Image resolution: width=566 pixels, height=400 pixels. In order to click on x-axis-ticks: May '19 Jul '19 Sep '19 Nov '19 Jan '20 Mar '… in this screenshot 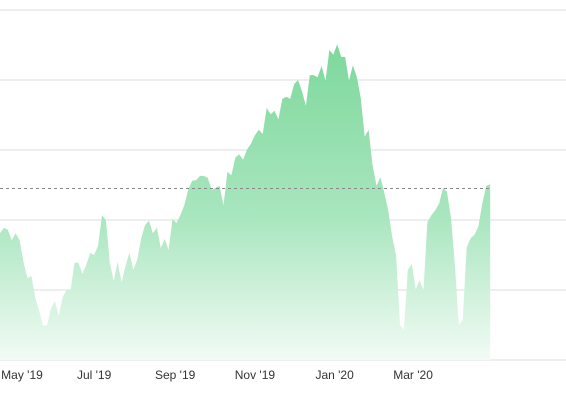, I will do `click(217, 375)`.